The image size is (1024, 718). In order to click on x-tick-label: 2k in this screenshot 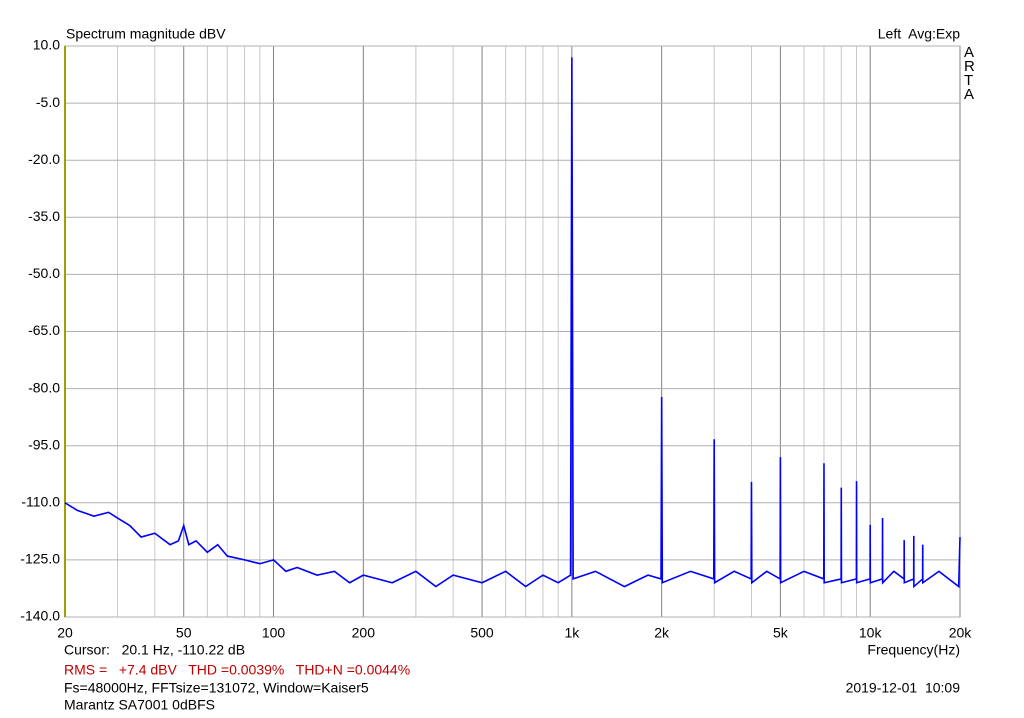, I will do `click(662, 633)`.